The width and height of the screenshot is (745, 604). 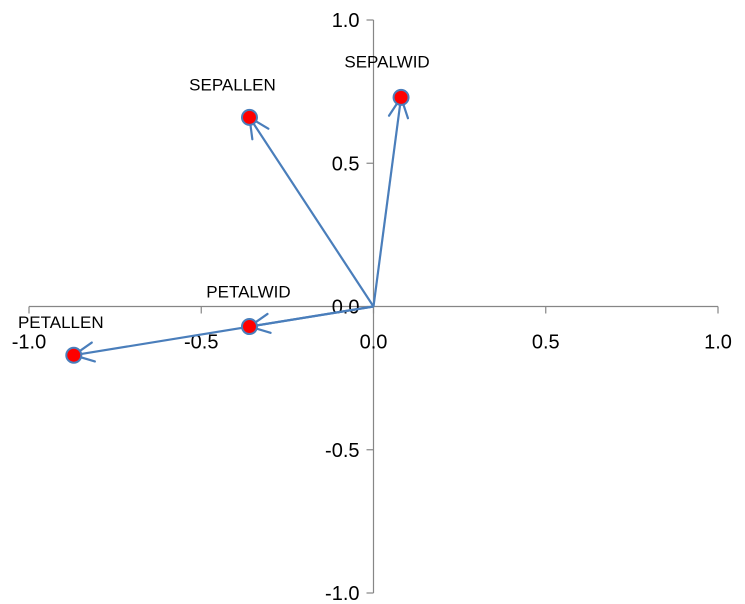 What do you see at coordinates (342, 593) in the screenshot?
I see `y-tick-label: -1.0` at bounding box center [342, 593].